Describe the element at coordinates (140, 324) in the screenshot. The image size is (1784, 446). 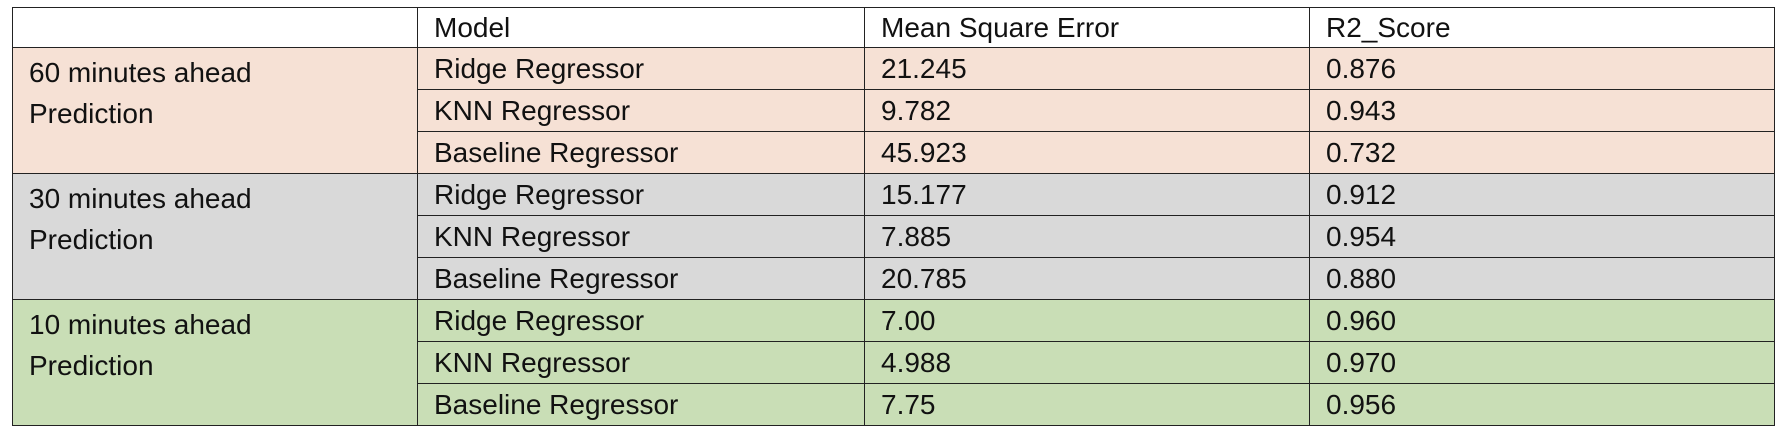
I see `group-label-line: 10 minutes ahead` at that location.